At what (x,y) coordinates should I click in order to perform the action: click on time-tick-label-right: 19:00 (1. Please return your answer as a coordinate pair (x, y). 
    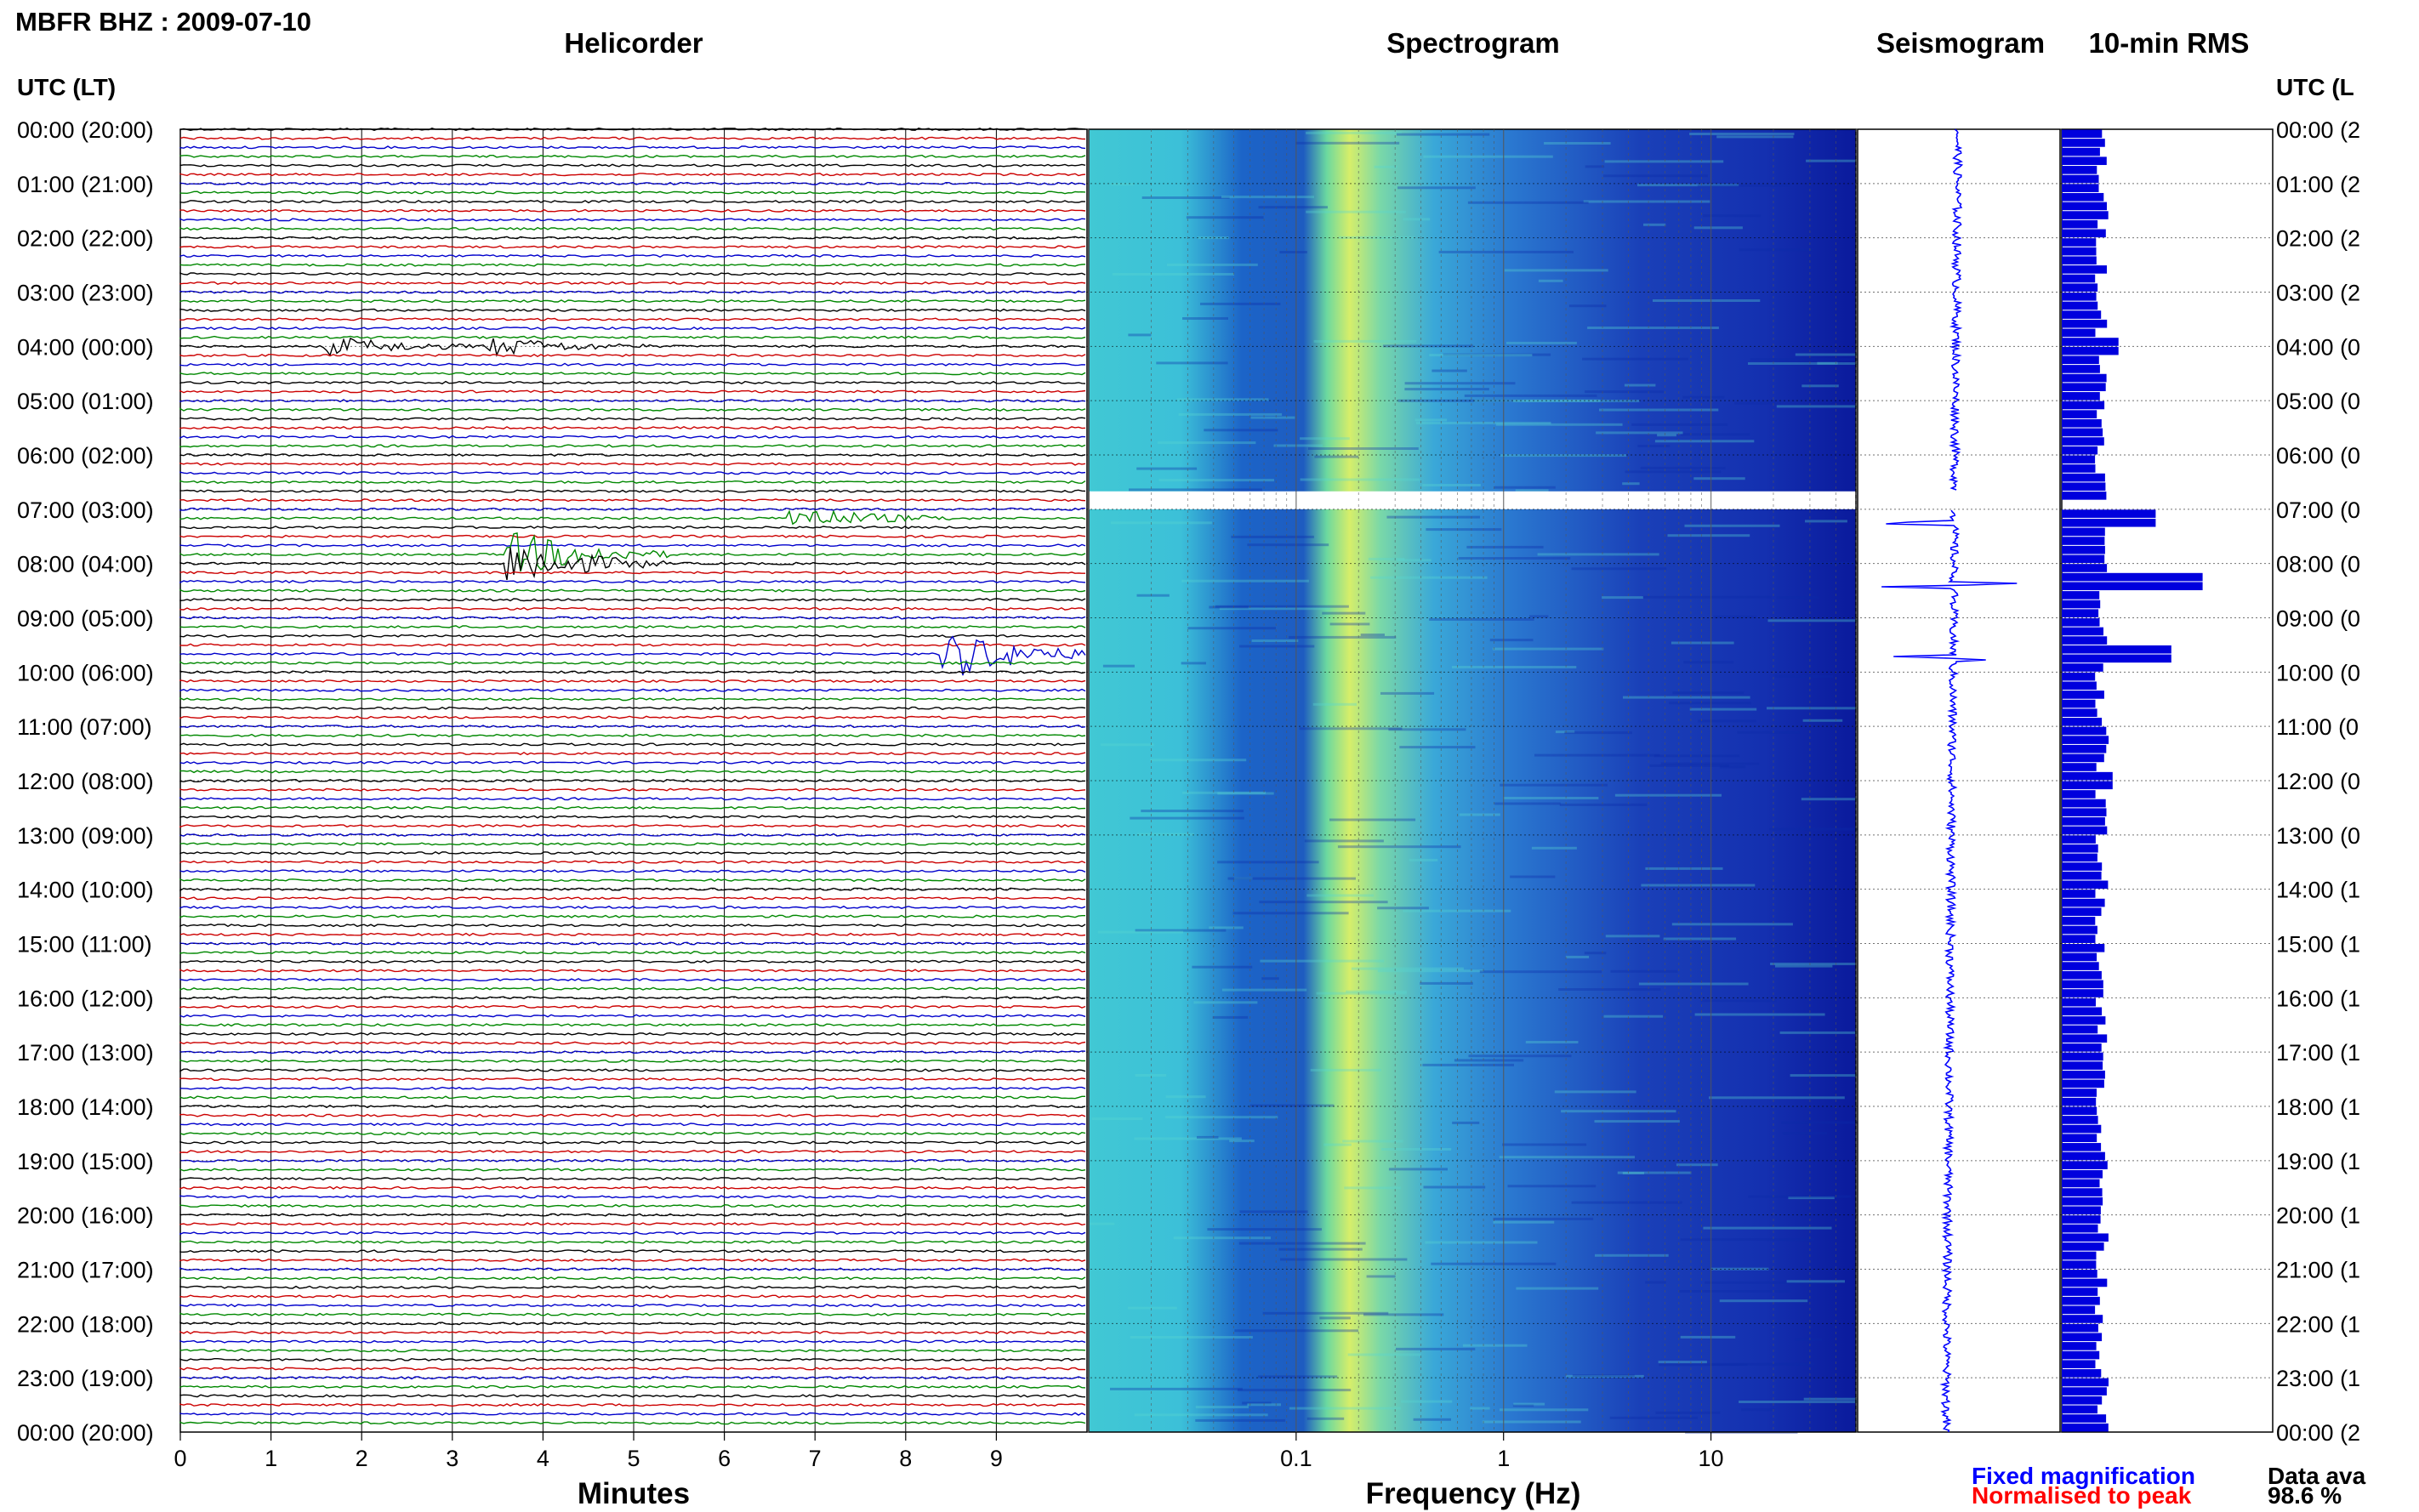
    Looking at the image, I should click on (2318, 1161).